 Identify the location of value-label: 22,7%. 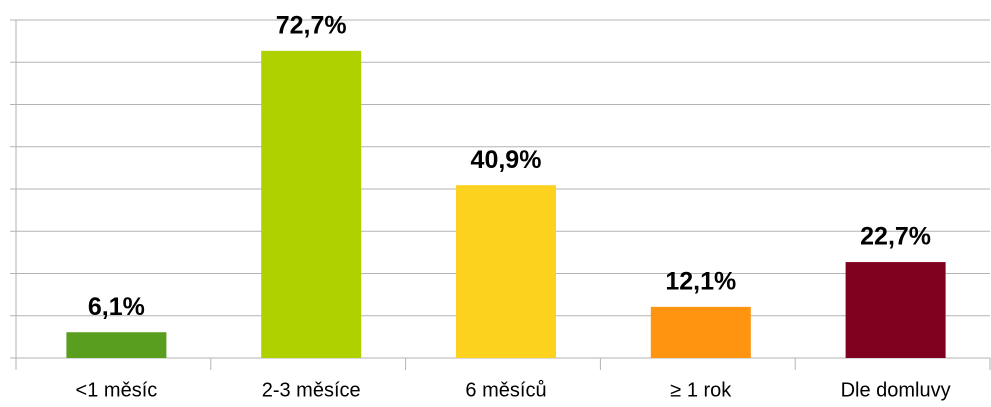
(895, 237).